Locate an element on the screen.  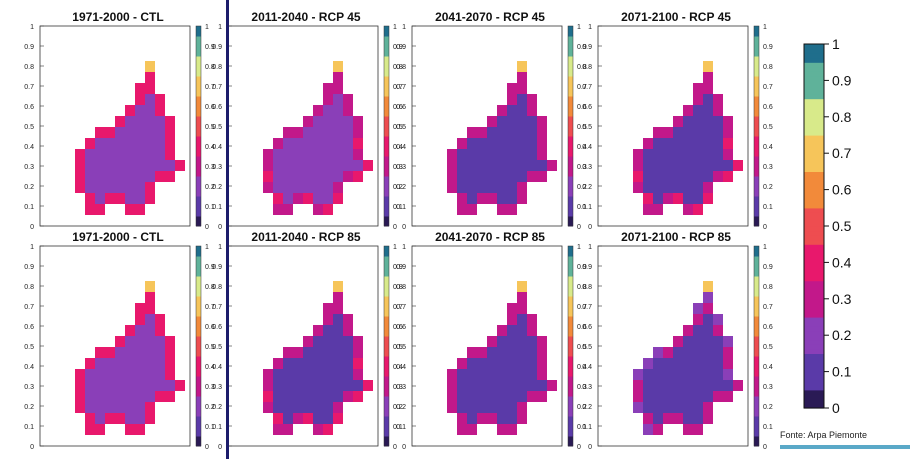
y-tick-label: 0.1 is located at coordinates (29, 207).